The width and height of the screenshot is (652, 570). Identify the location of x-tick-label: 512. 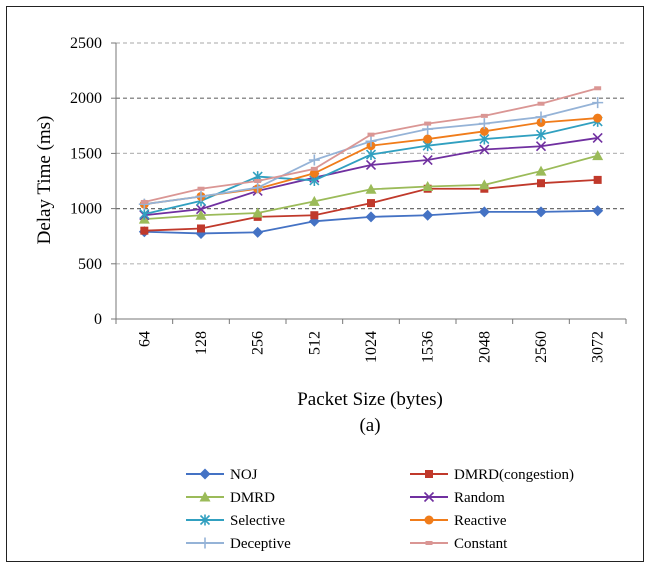
(314, 343).